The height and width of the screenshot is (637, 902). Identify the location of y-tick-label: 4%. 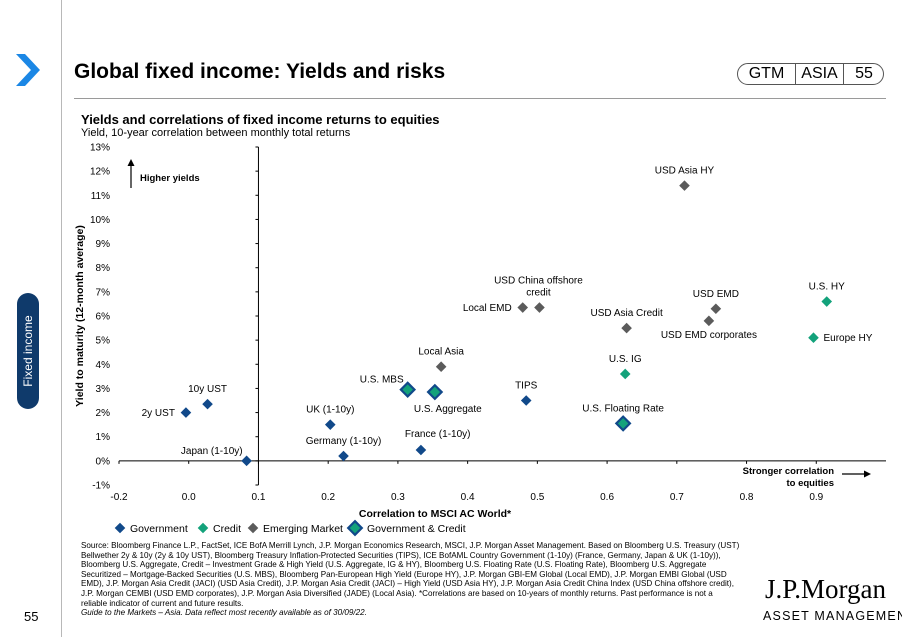
(103, 365).